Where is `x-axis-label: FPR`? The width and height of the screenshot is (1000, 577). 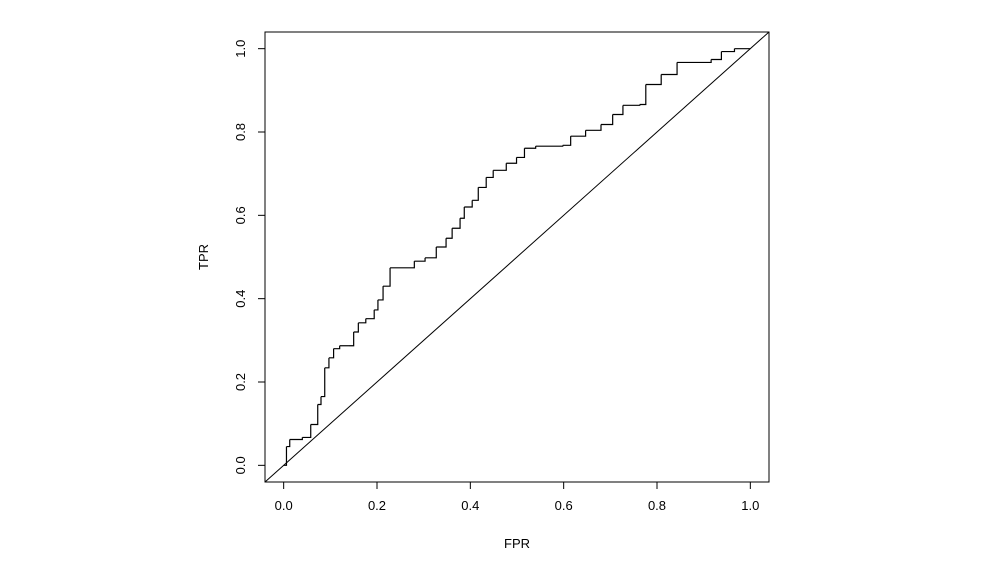
x-axis-label: FPR is located at coordinates (517, 543).